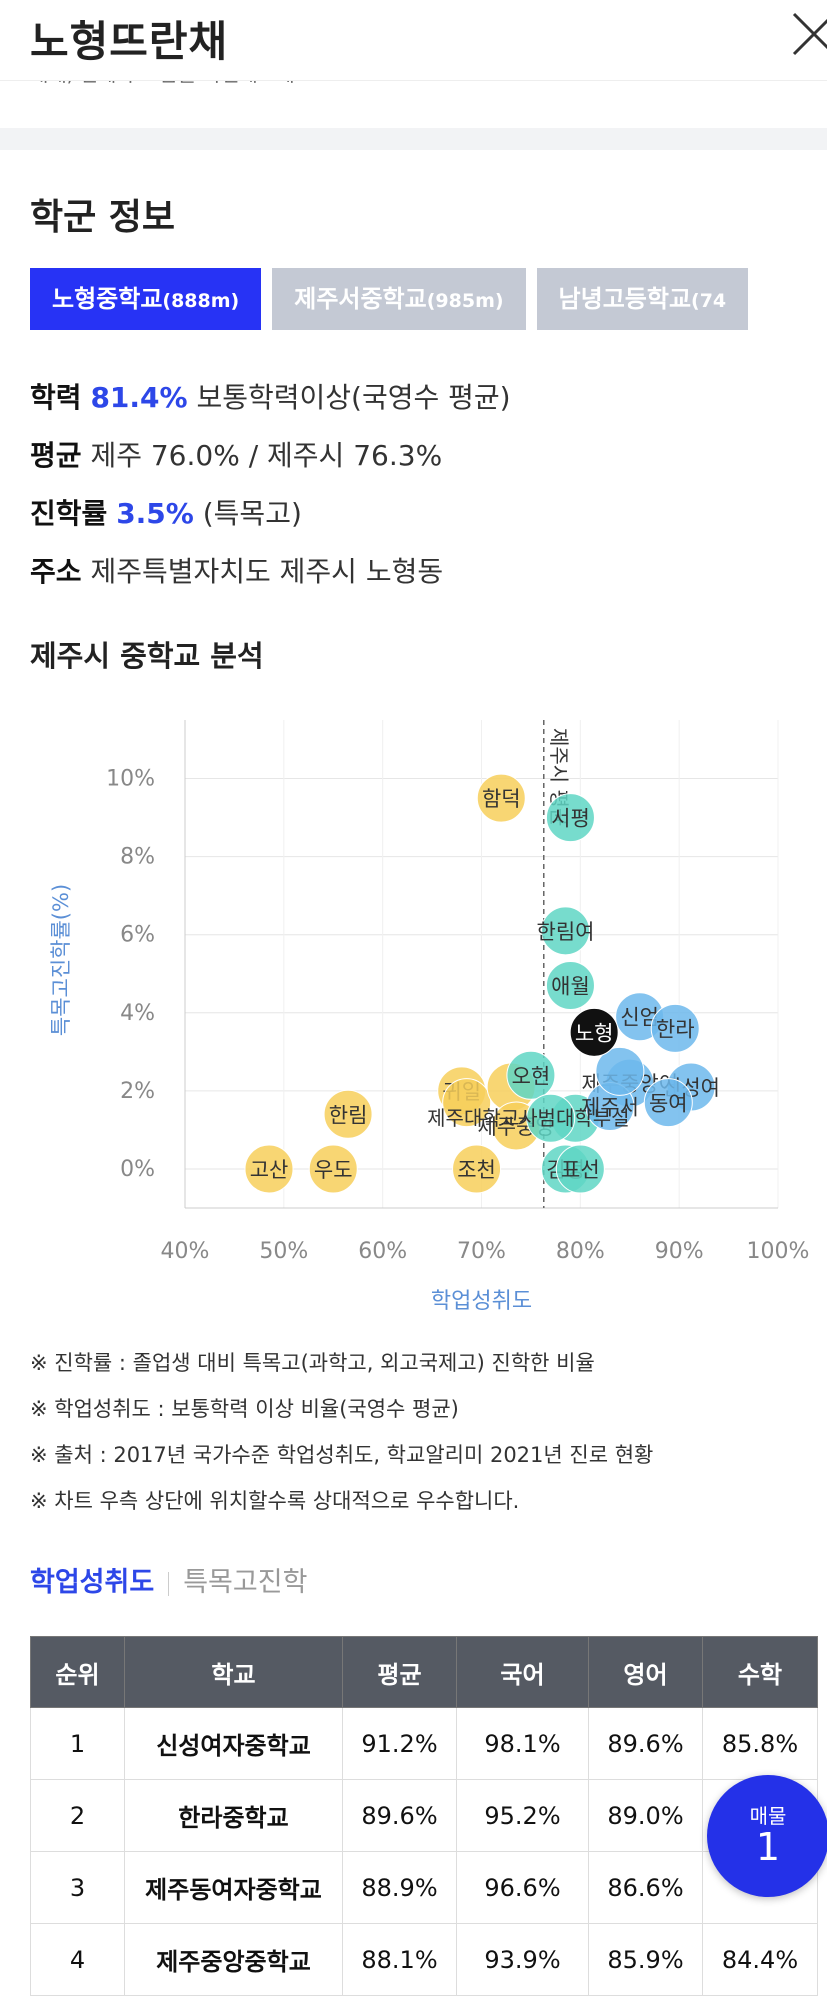  Describe the element at coordinates (522, 1672) in the screenshot. I see `header-korean: 국어` at that location.